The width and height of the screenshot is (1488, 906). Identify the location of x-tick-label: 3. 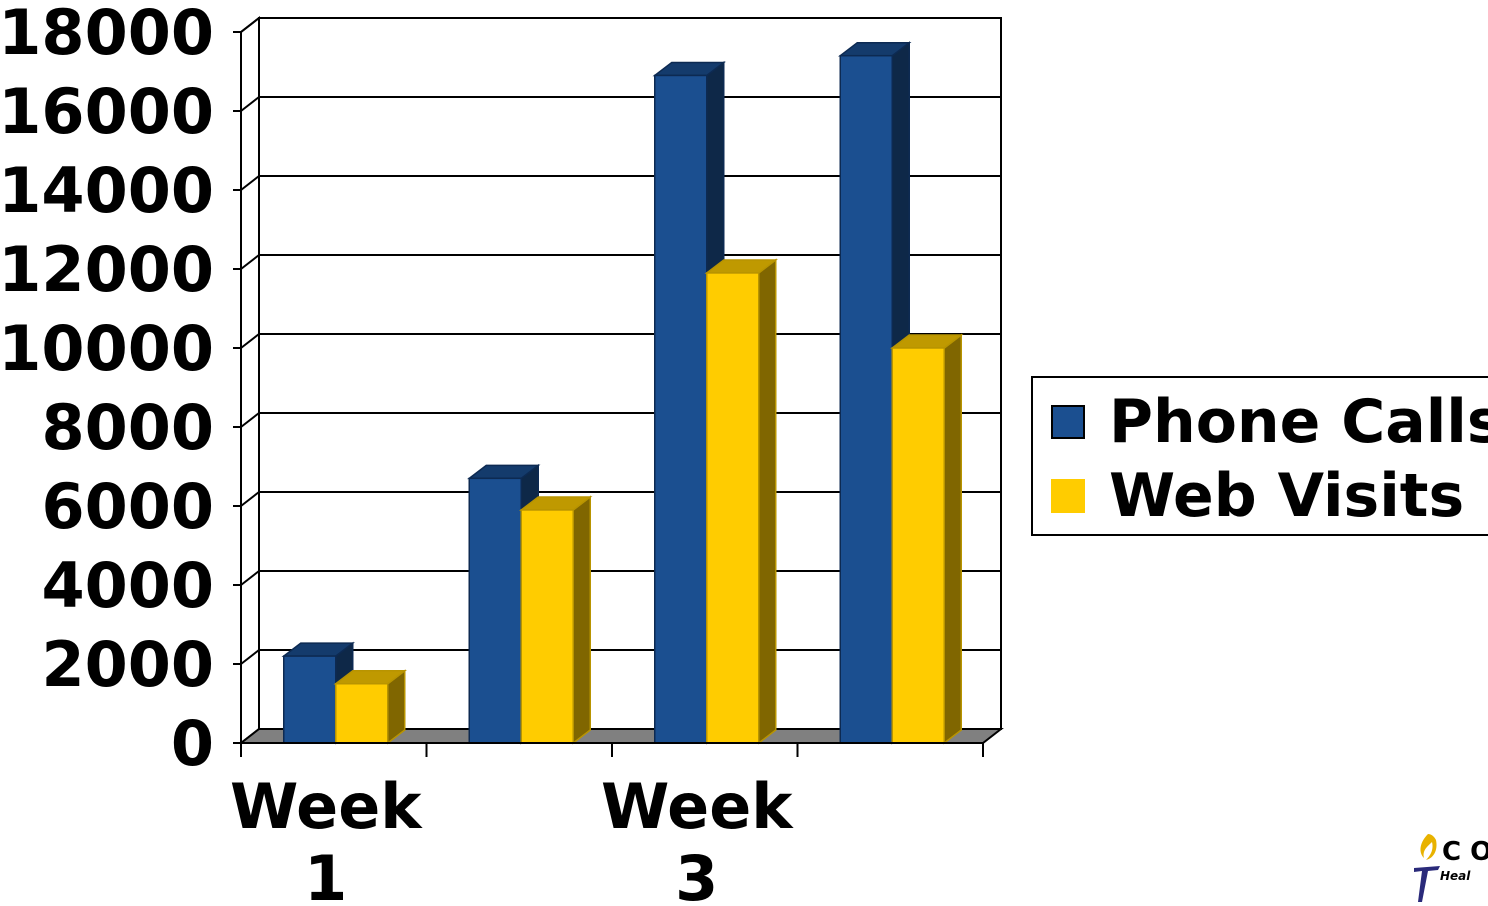
(696, 872).